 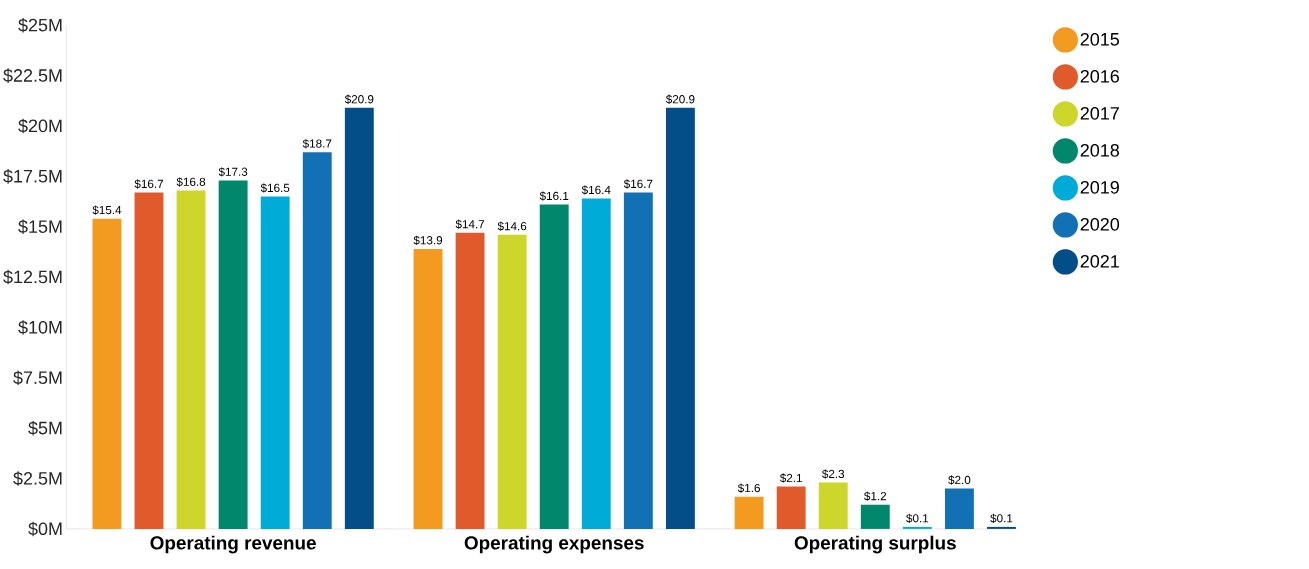 I want to click on data-label: $15.4, so click(x=107, y=210).